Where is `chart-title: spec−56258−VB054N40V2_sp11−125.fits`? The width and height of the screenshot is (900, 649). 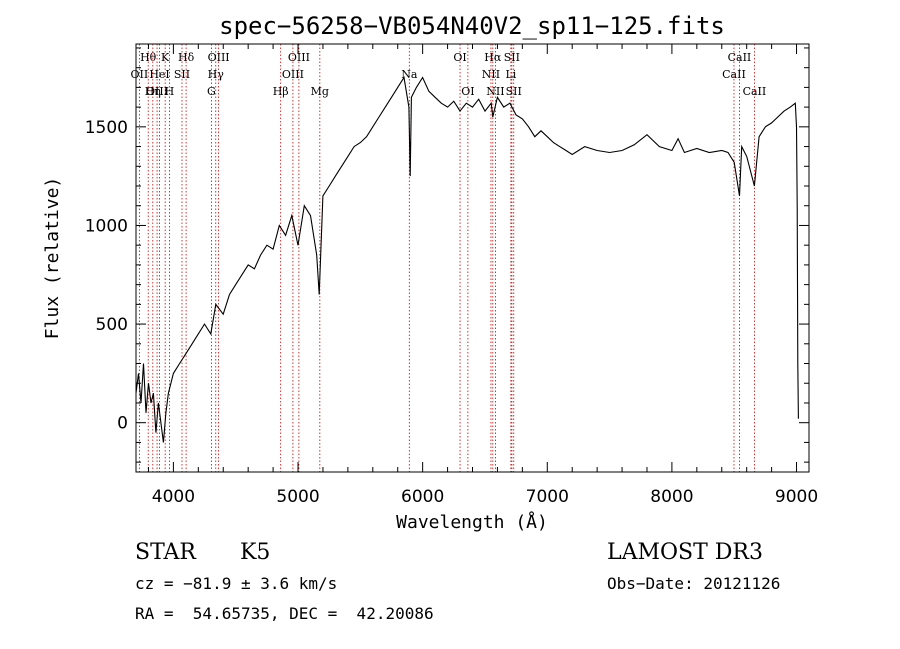
chart-title: spec−56258−VB054N40V2_sp11−125.fits is located at coordinates (472, 26).